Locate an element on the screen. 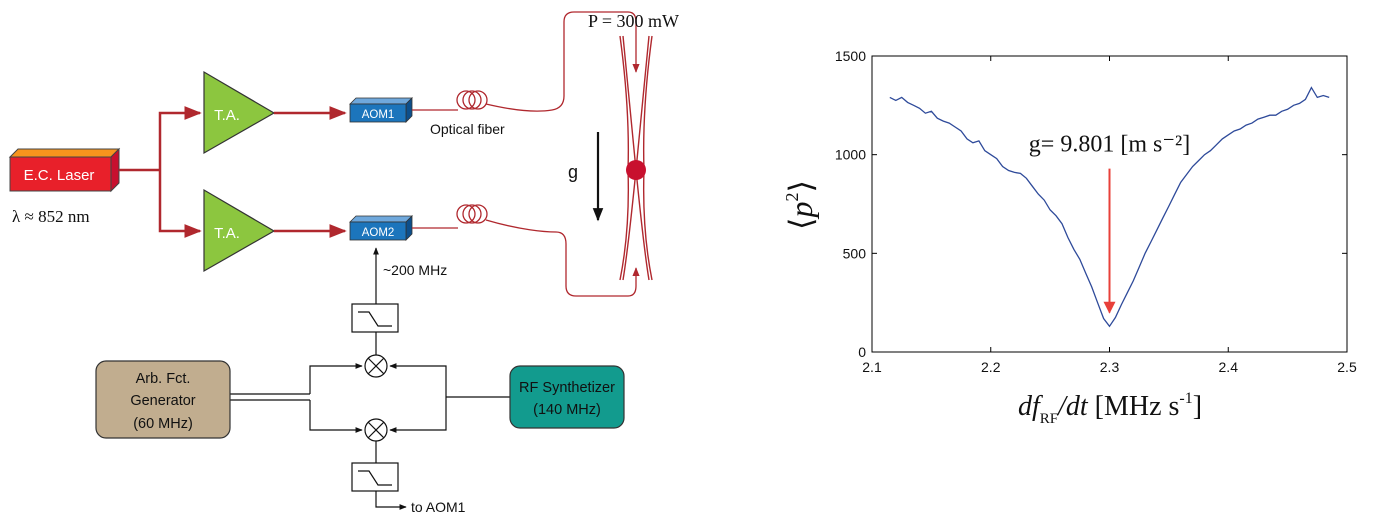 This screenshot has height=514, width=1377. arb-generator-line1: Arb. Fct. is located at coordinates (163, 379).